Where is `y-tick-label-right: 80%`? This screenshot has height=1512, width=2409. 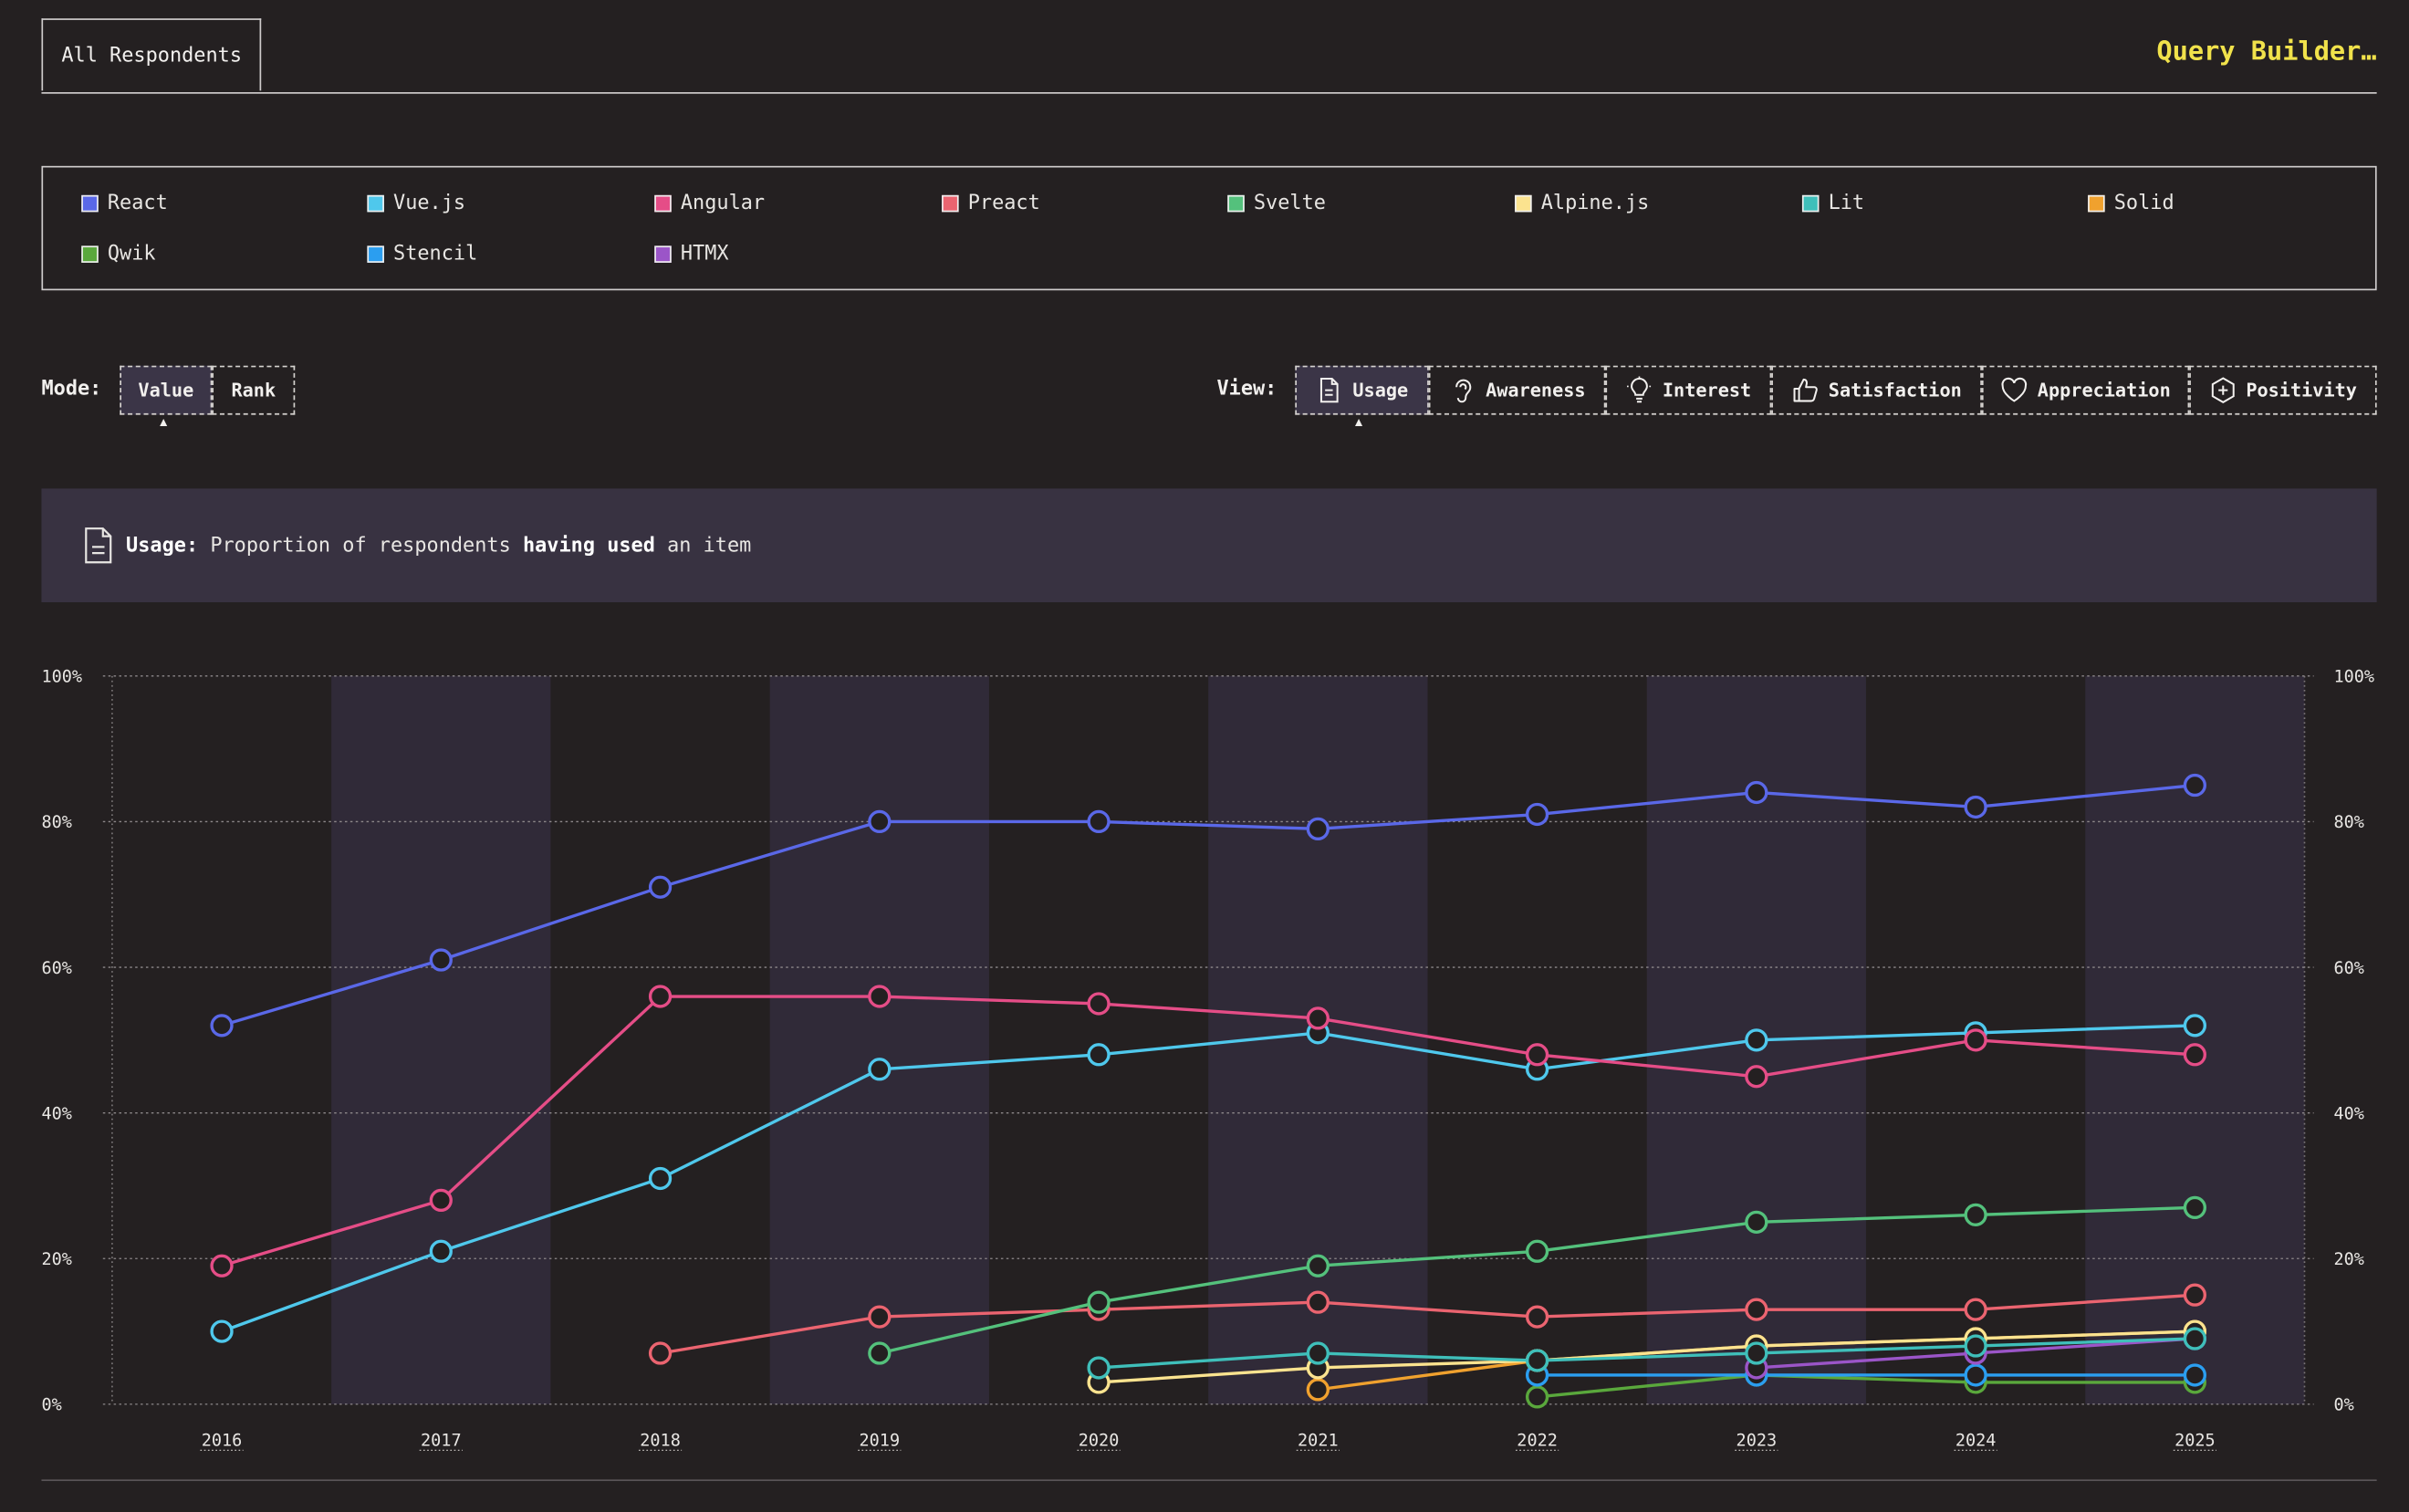 y-tick-label-right: 80% is located at coordinates (2348, 822).